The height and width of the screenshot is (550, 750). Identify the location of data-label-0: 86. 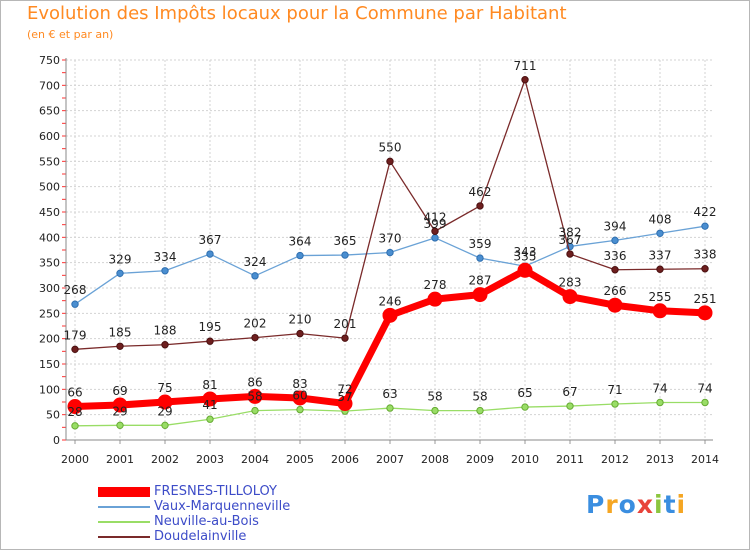
(254, 382).